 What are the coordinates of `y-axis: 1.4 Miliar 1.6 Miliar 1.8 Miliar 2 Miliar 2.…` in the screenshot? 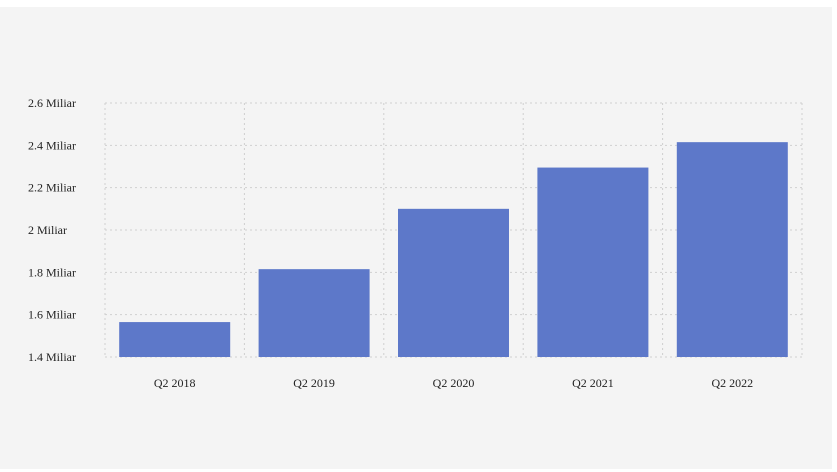 It's located at (52, 230).